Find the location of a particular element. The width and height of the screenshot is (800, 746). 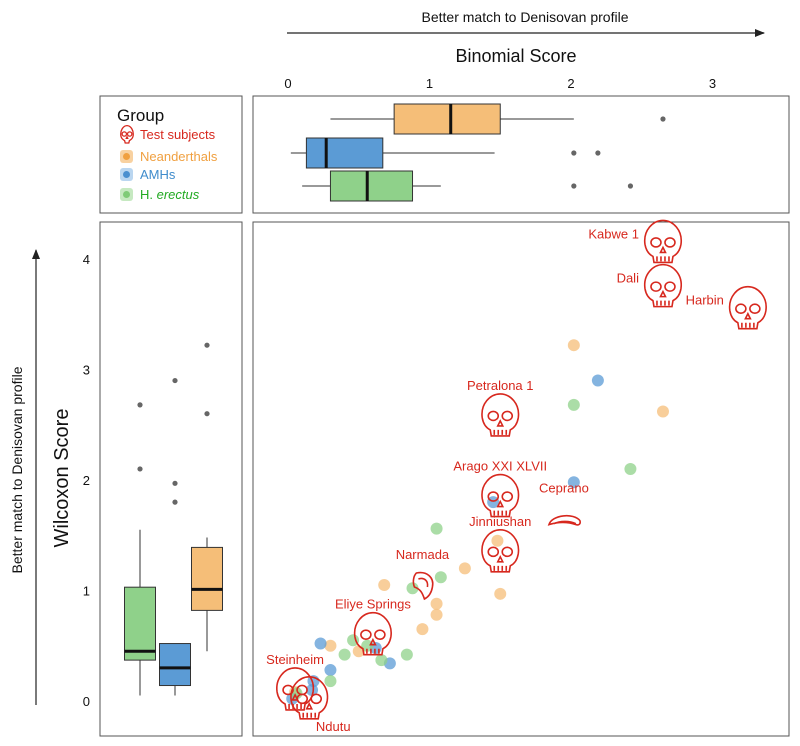

x-tick-label: 0 is located at coordinates (287, 83).